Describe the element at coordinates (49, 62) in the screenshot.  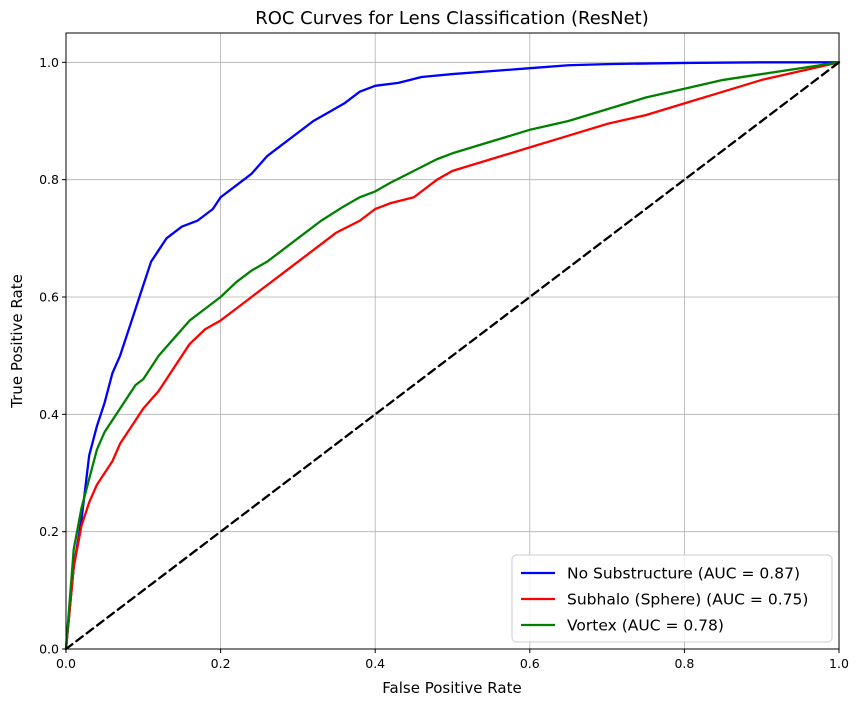
I see `y-tick-label: 1.0` at that location.